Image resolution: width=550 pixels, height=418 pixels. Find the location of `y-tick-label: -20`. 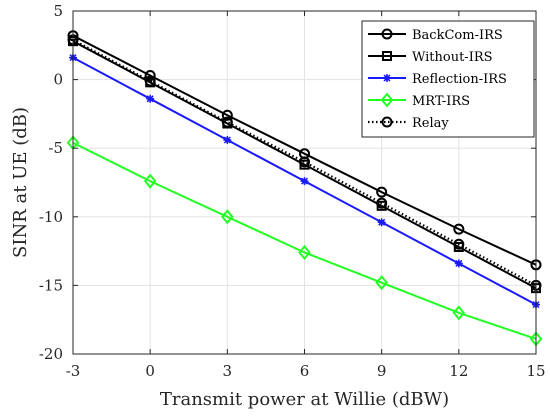

y-tick-label: -20 is located at coordinates (51, 354).